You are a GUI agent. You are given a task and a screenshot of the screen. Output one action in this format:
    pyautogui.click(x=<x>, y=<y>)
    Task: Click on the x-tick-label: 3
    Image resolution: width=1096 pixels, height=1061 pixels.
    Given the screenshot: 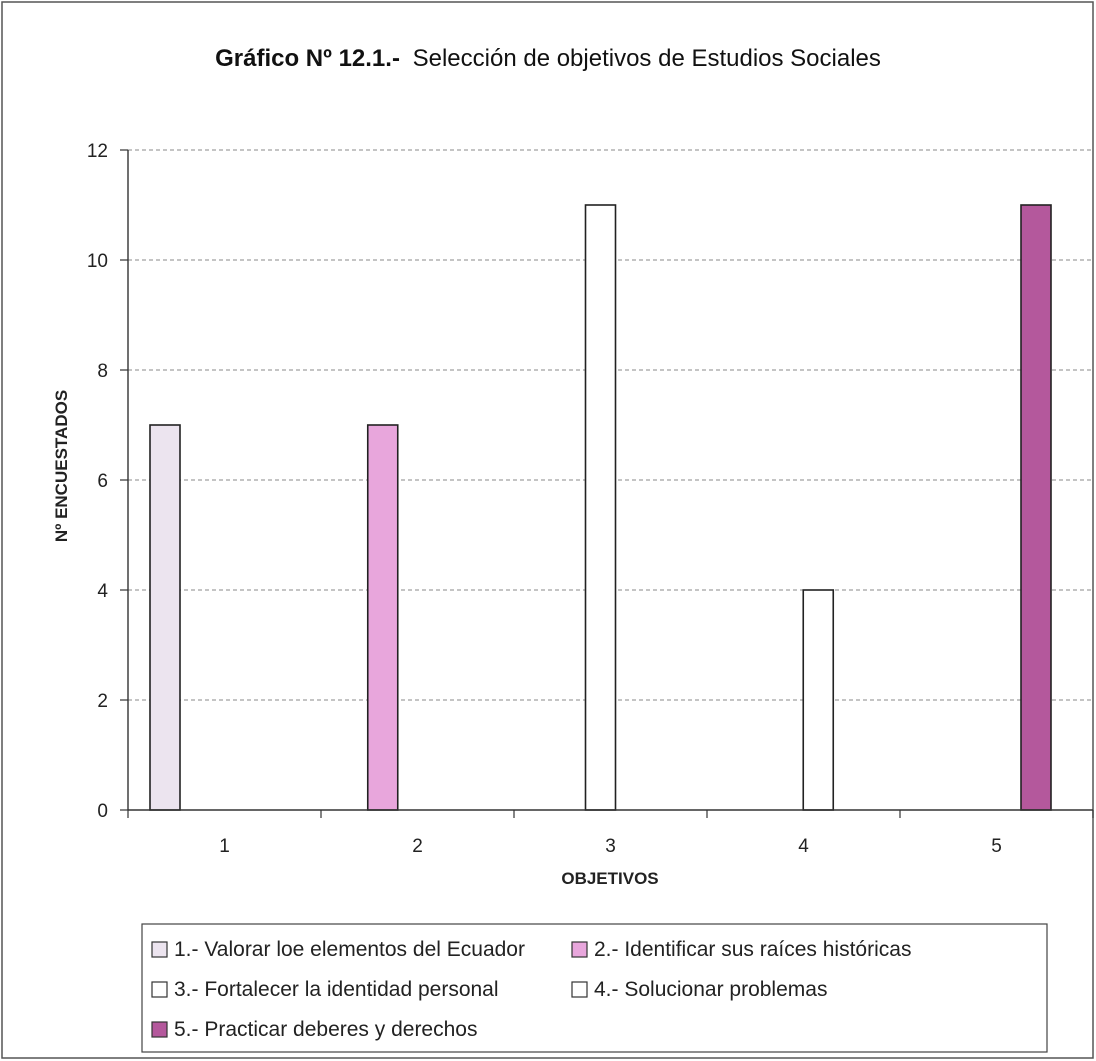 What is the action you would take?
    pyautogui.click(x=610, y=846)
    